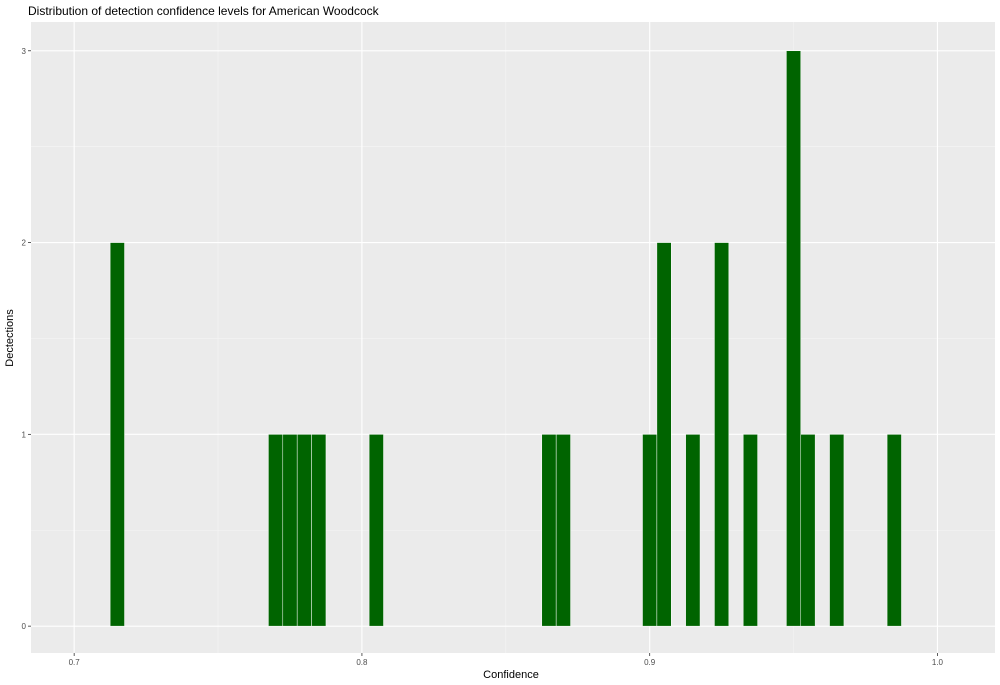  What do you see at coordinates (24, 51) in the screenshot?
I see `y-tick-label: 3` at bounding box center [24, 51].